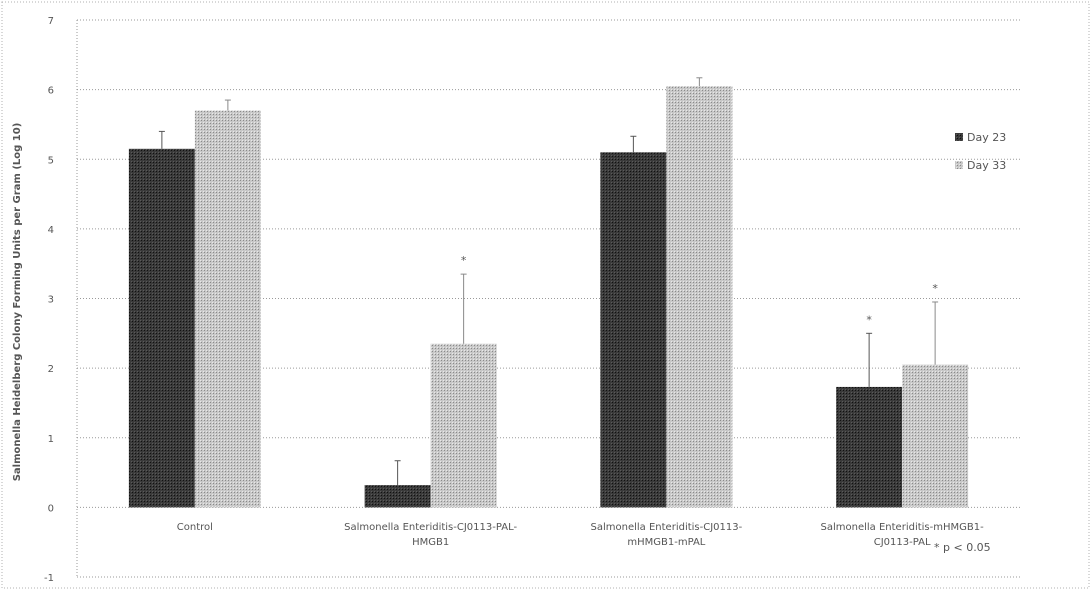  I want to click on legend-label: Day 33, so click(986, 165).